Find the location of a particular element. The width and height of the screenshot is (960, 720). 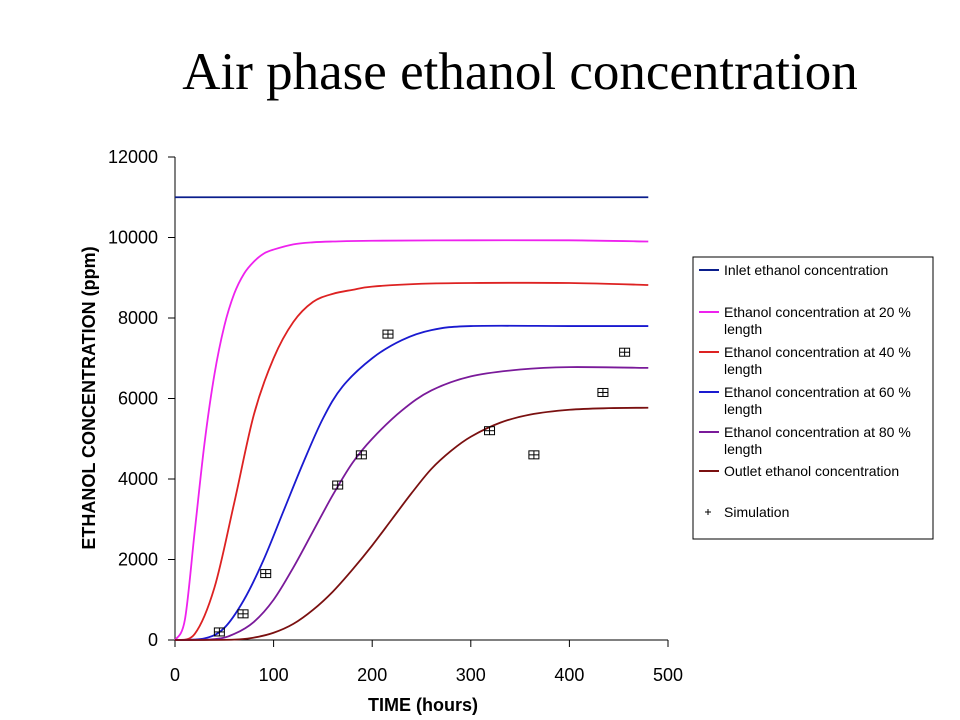

legend-label: Ethanol concentration at 80 % is located at coordinates (817, 432).